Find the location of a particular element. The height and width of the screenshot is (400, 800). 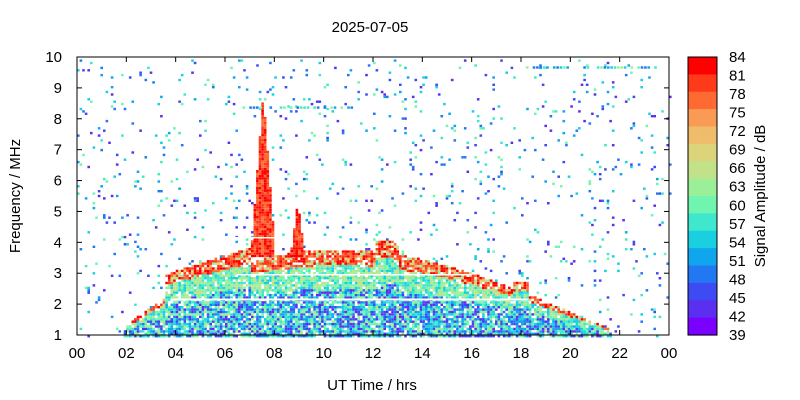

colorbar-tick-label: 39 is located at coordinates (737, 335).